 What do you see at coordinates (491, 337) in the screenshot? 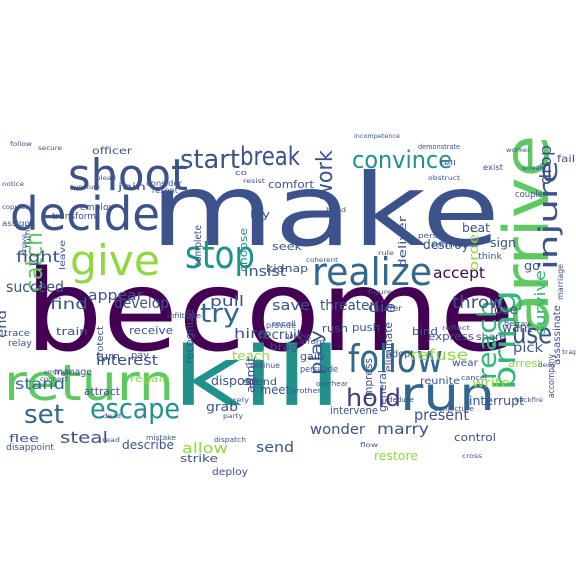
I see `word: share` at bounding box center [491, 337].